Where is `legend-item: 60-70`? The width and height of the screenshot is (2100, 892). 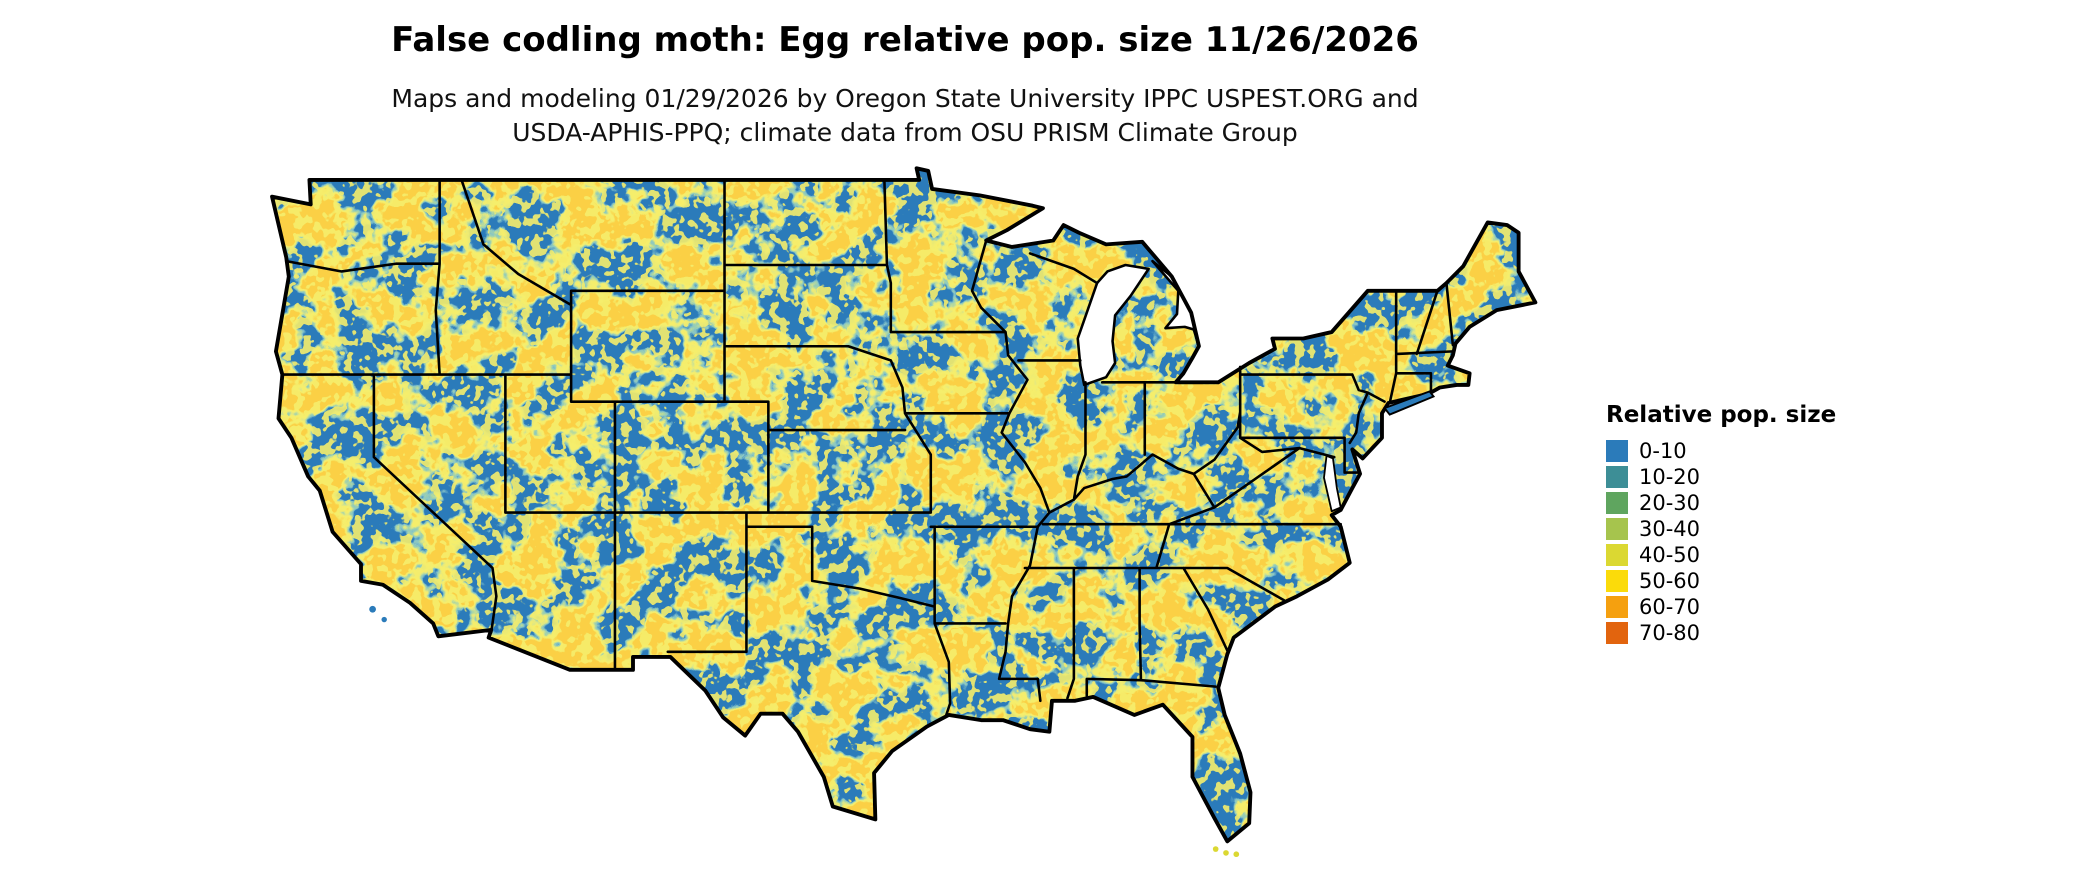 legend-item: 60-70 is located at coordinates (1786, 607).